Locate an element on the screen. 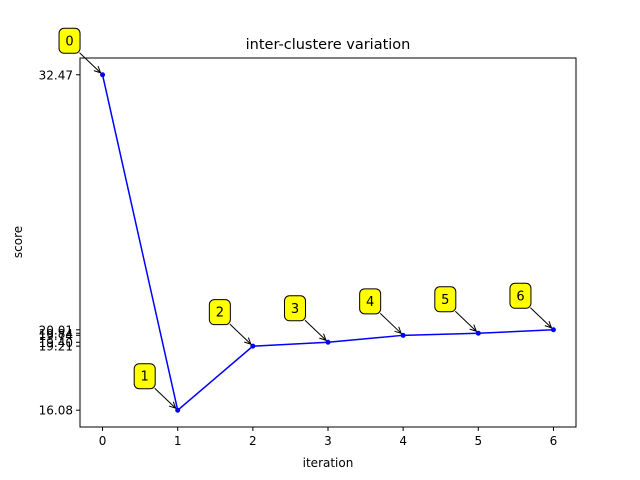  y-tick-label: 16.08 is located at coordinates (56, 411).